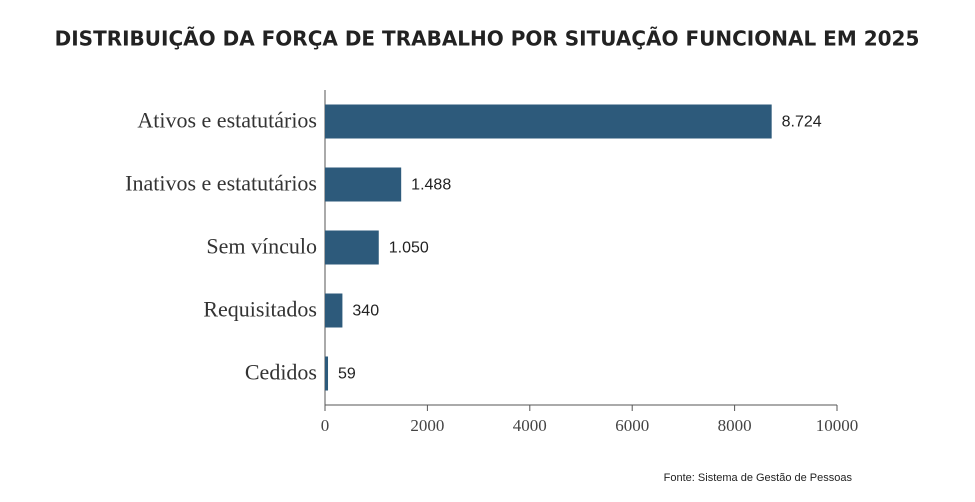 This screenshot has width=975, height=502. What do you see at coordinates (281, 372) in the screenshot?
I see `y-tick-label: Cedidos` at bounding box center [281, 372].